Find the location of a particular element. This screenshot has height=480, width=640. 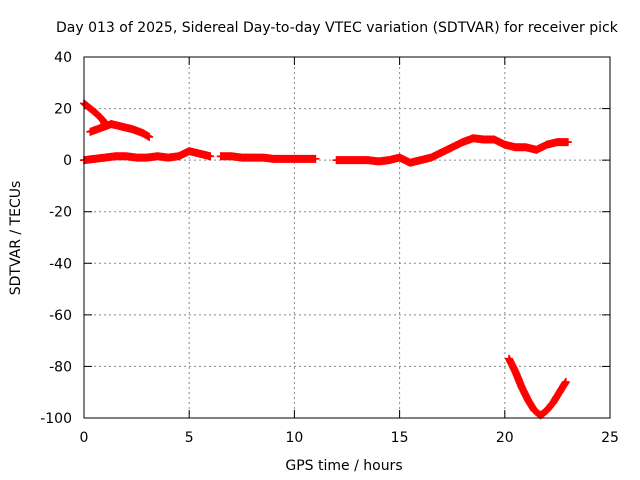

series-arc-start is located at coordinates (95, 114).